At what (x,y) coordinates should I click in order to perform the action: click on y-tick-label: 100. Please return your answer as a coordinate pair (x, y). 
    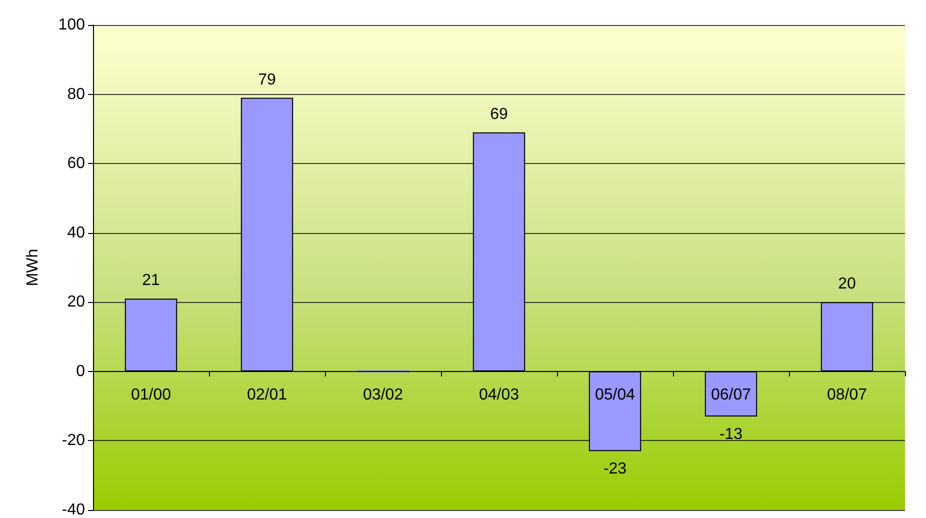
    Looking at the image, I should click on (72, 25).